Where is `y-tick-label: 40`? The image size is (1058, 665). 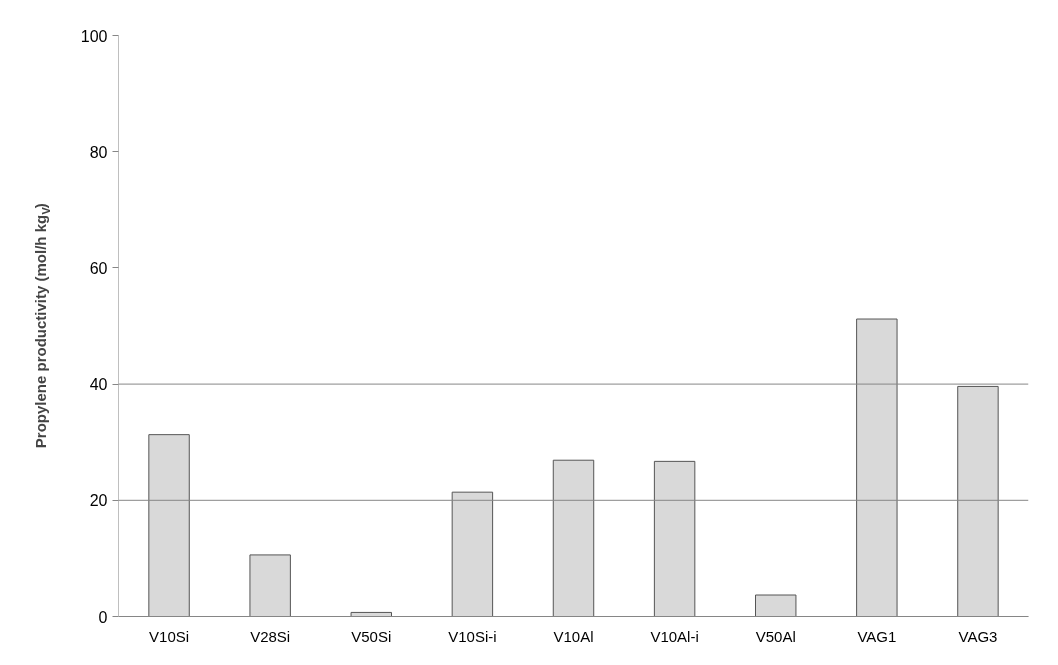
y-tick-label: 40 is located at coordinates (98, 385).